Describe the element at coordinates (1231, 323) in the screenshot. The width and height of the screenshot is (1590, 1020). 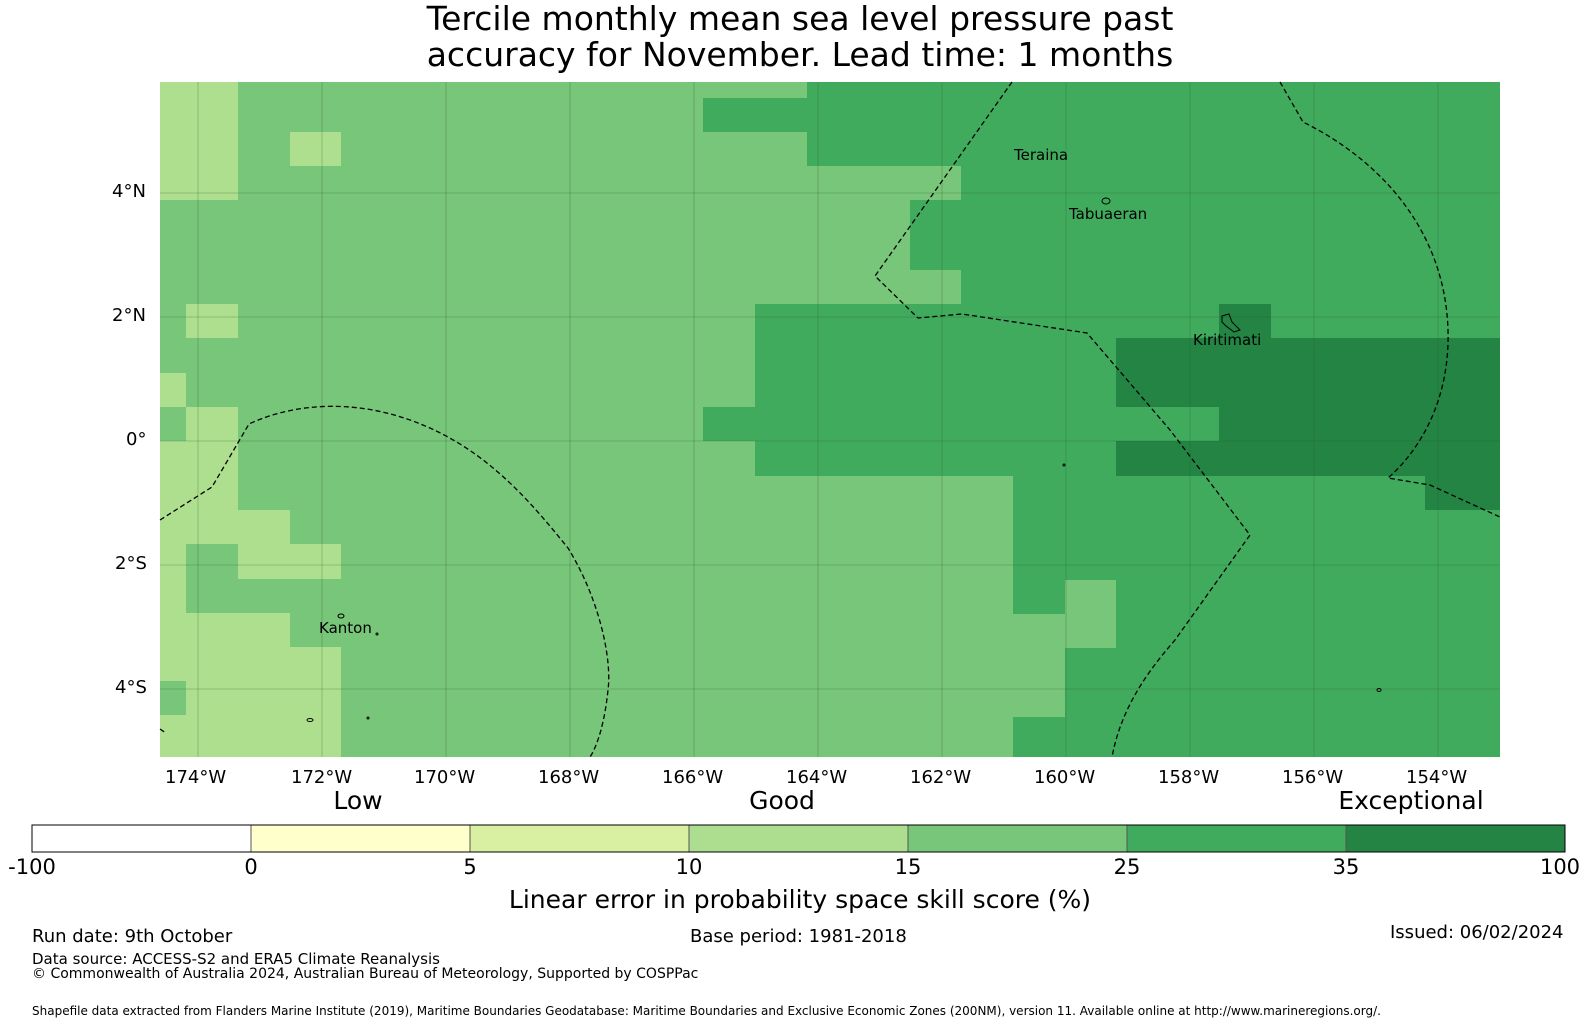
I see `island-kiritimati-shape` at that location.